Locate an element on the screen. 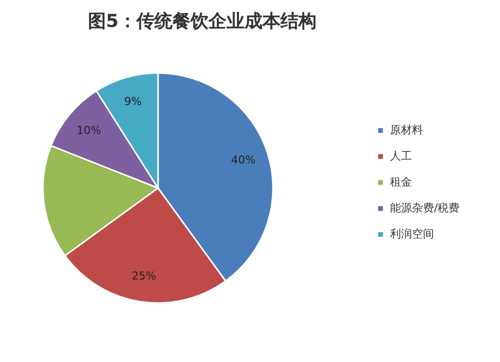 The width and height of the screenshot is (500, 362). legend-label: 利润空间 is located at coordinates (412, 234).